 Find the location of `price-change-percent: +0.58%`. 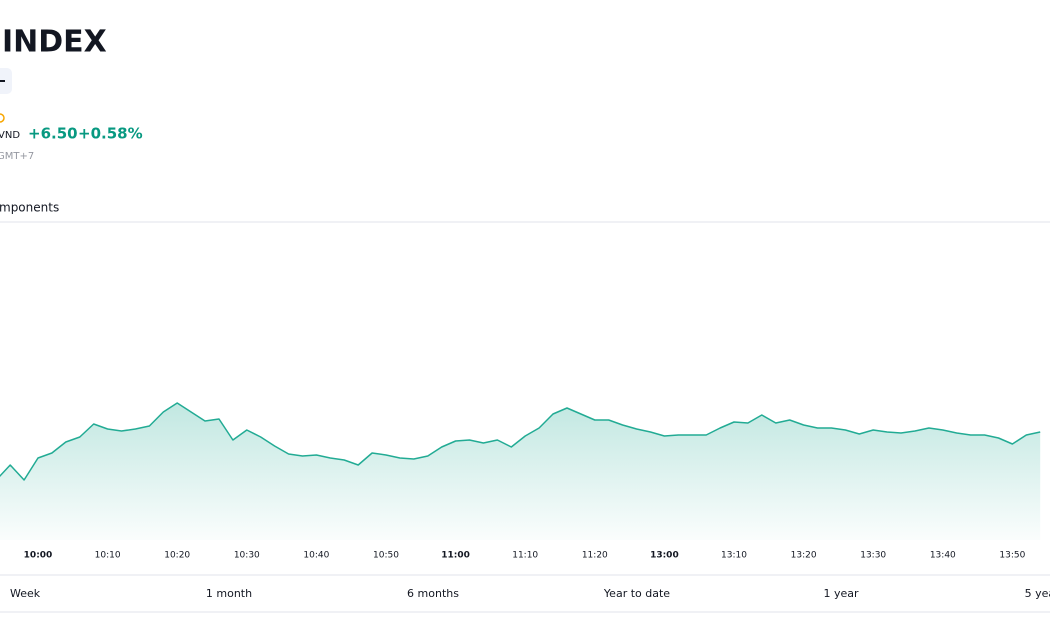

price-change-percent: +0.58% is located at coordinates (110, 134).